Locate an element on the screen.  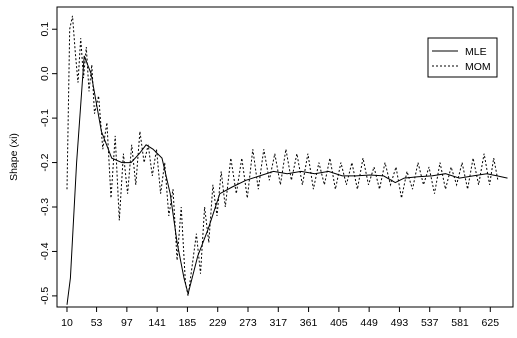
y-tick-label: -0.1 is located at coordinates (45, 118).